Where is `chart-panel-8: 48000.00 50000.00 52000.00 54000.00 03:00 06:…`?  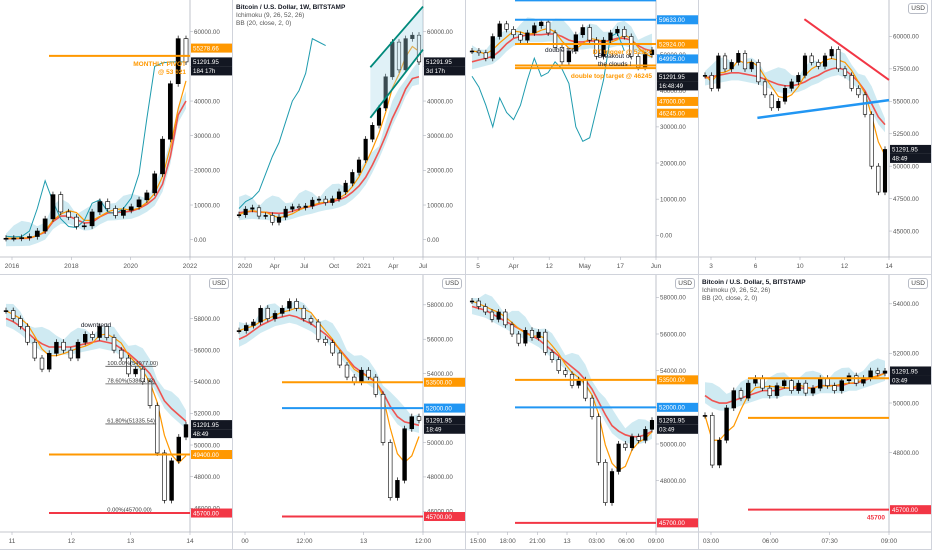 chart-panel-8: 48000.00 50000.00 52000.00 54000.00 03:00 06:… is located at coordinates (815, 412).